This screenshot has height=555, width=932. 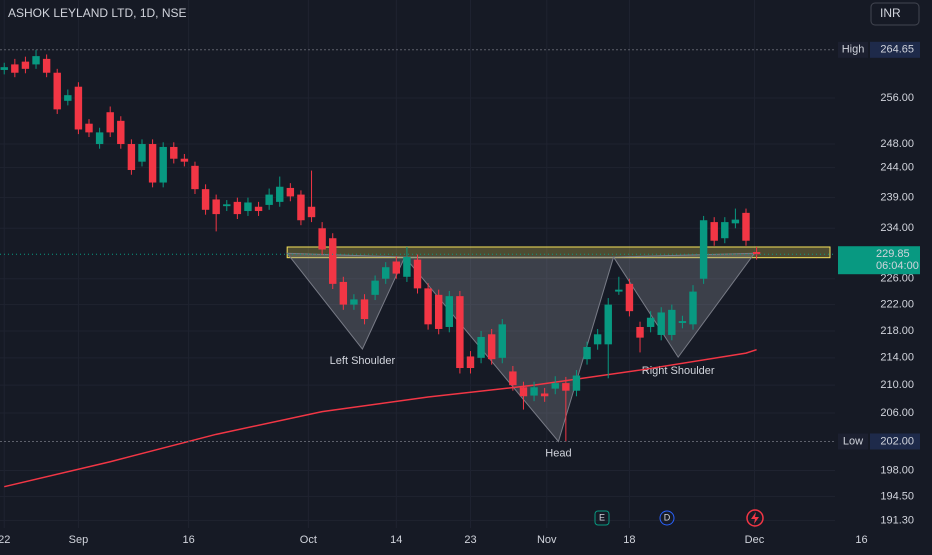 What do you see at coordinates (97, 13) in the screenshot?
I see `chart-title: ASHOK LEYLAND LTD, 1D, NSE` at bounding box center [97, 13].